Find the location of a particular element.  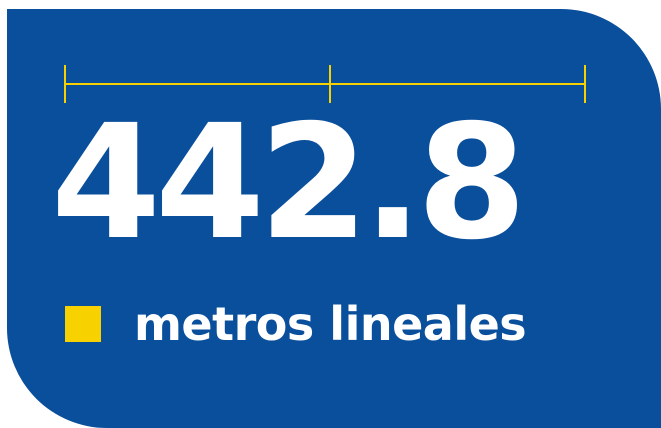

stat-unit-label: metros lineales is located at coordinates (330, 324).